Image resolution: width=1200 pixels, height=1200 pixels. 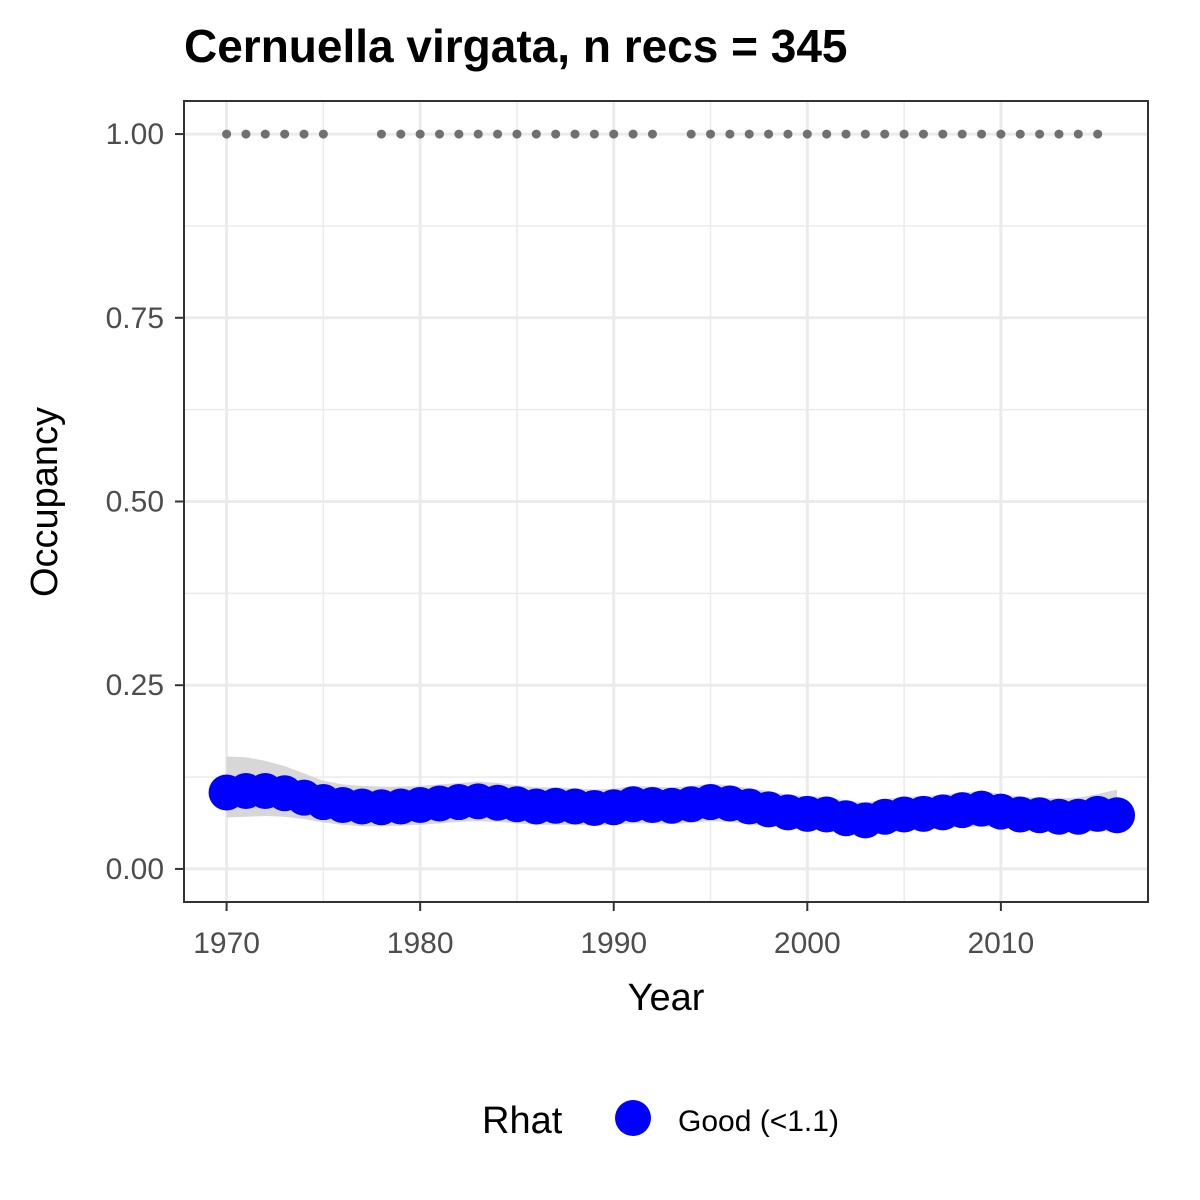 I want to click on occupancy-points, so click(x=672, y=806).